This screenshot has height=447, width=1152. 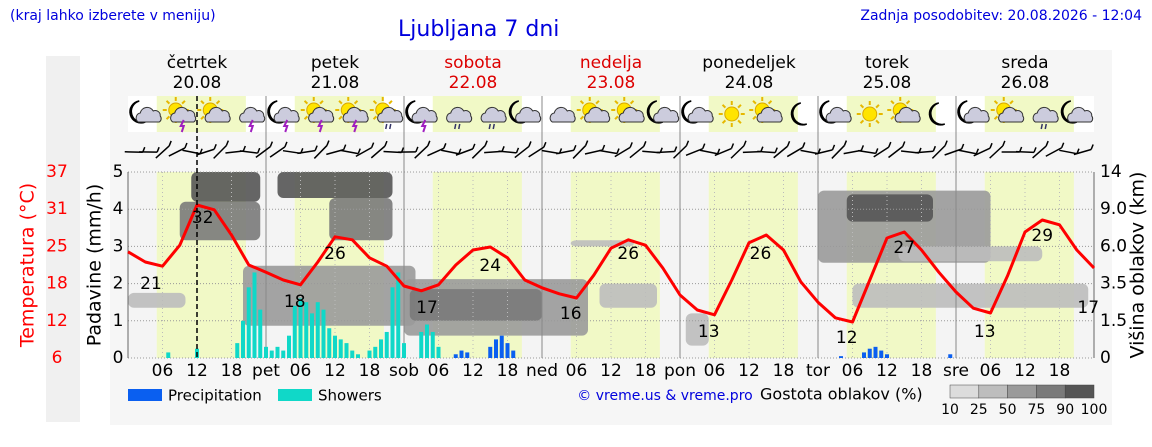 What do you see at coordinates (611, 83) in the screenshot?
I see `day-date: 23.08` at bounding box center [611, 83].